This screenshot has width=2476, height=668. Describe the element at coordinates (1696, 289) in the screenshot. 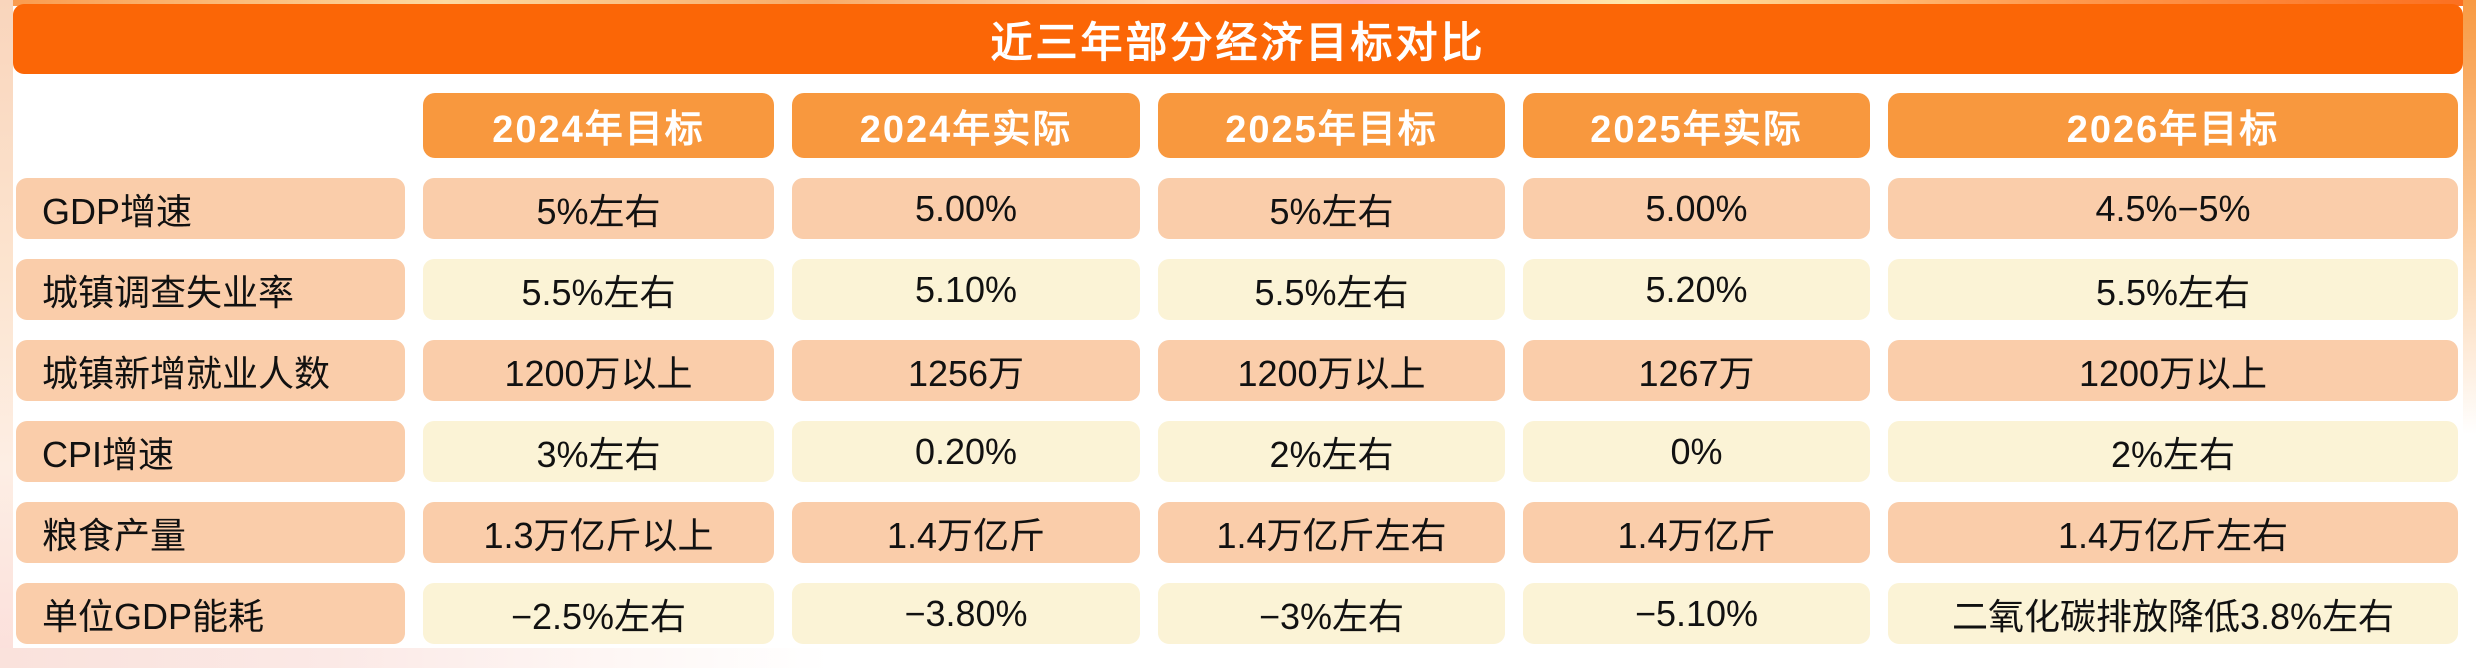

I see `table-cell: 5.20%` at that location.